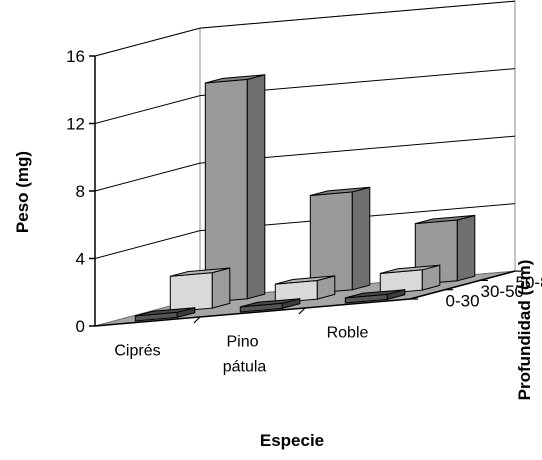 Image resolution: width=542 pixels, height=460 pixels. I want to click on value-tick-label: 16, so click(75, 56).